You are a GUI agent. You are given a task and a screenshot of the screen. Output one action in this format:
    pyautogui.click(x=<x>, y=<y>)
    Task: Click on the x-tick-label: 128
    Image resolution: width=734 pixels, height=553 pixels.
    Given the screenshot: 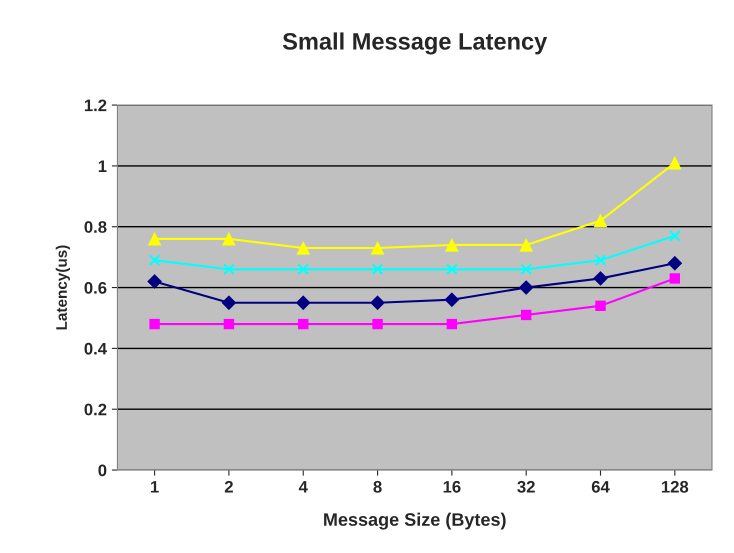 What is the action you would take?
    pyautogui.click(x=675, y=486)
    